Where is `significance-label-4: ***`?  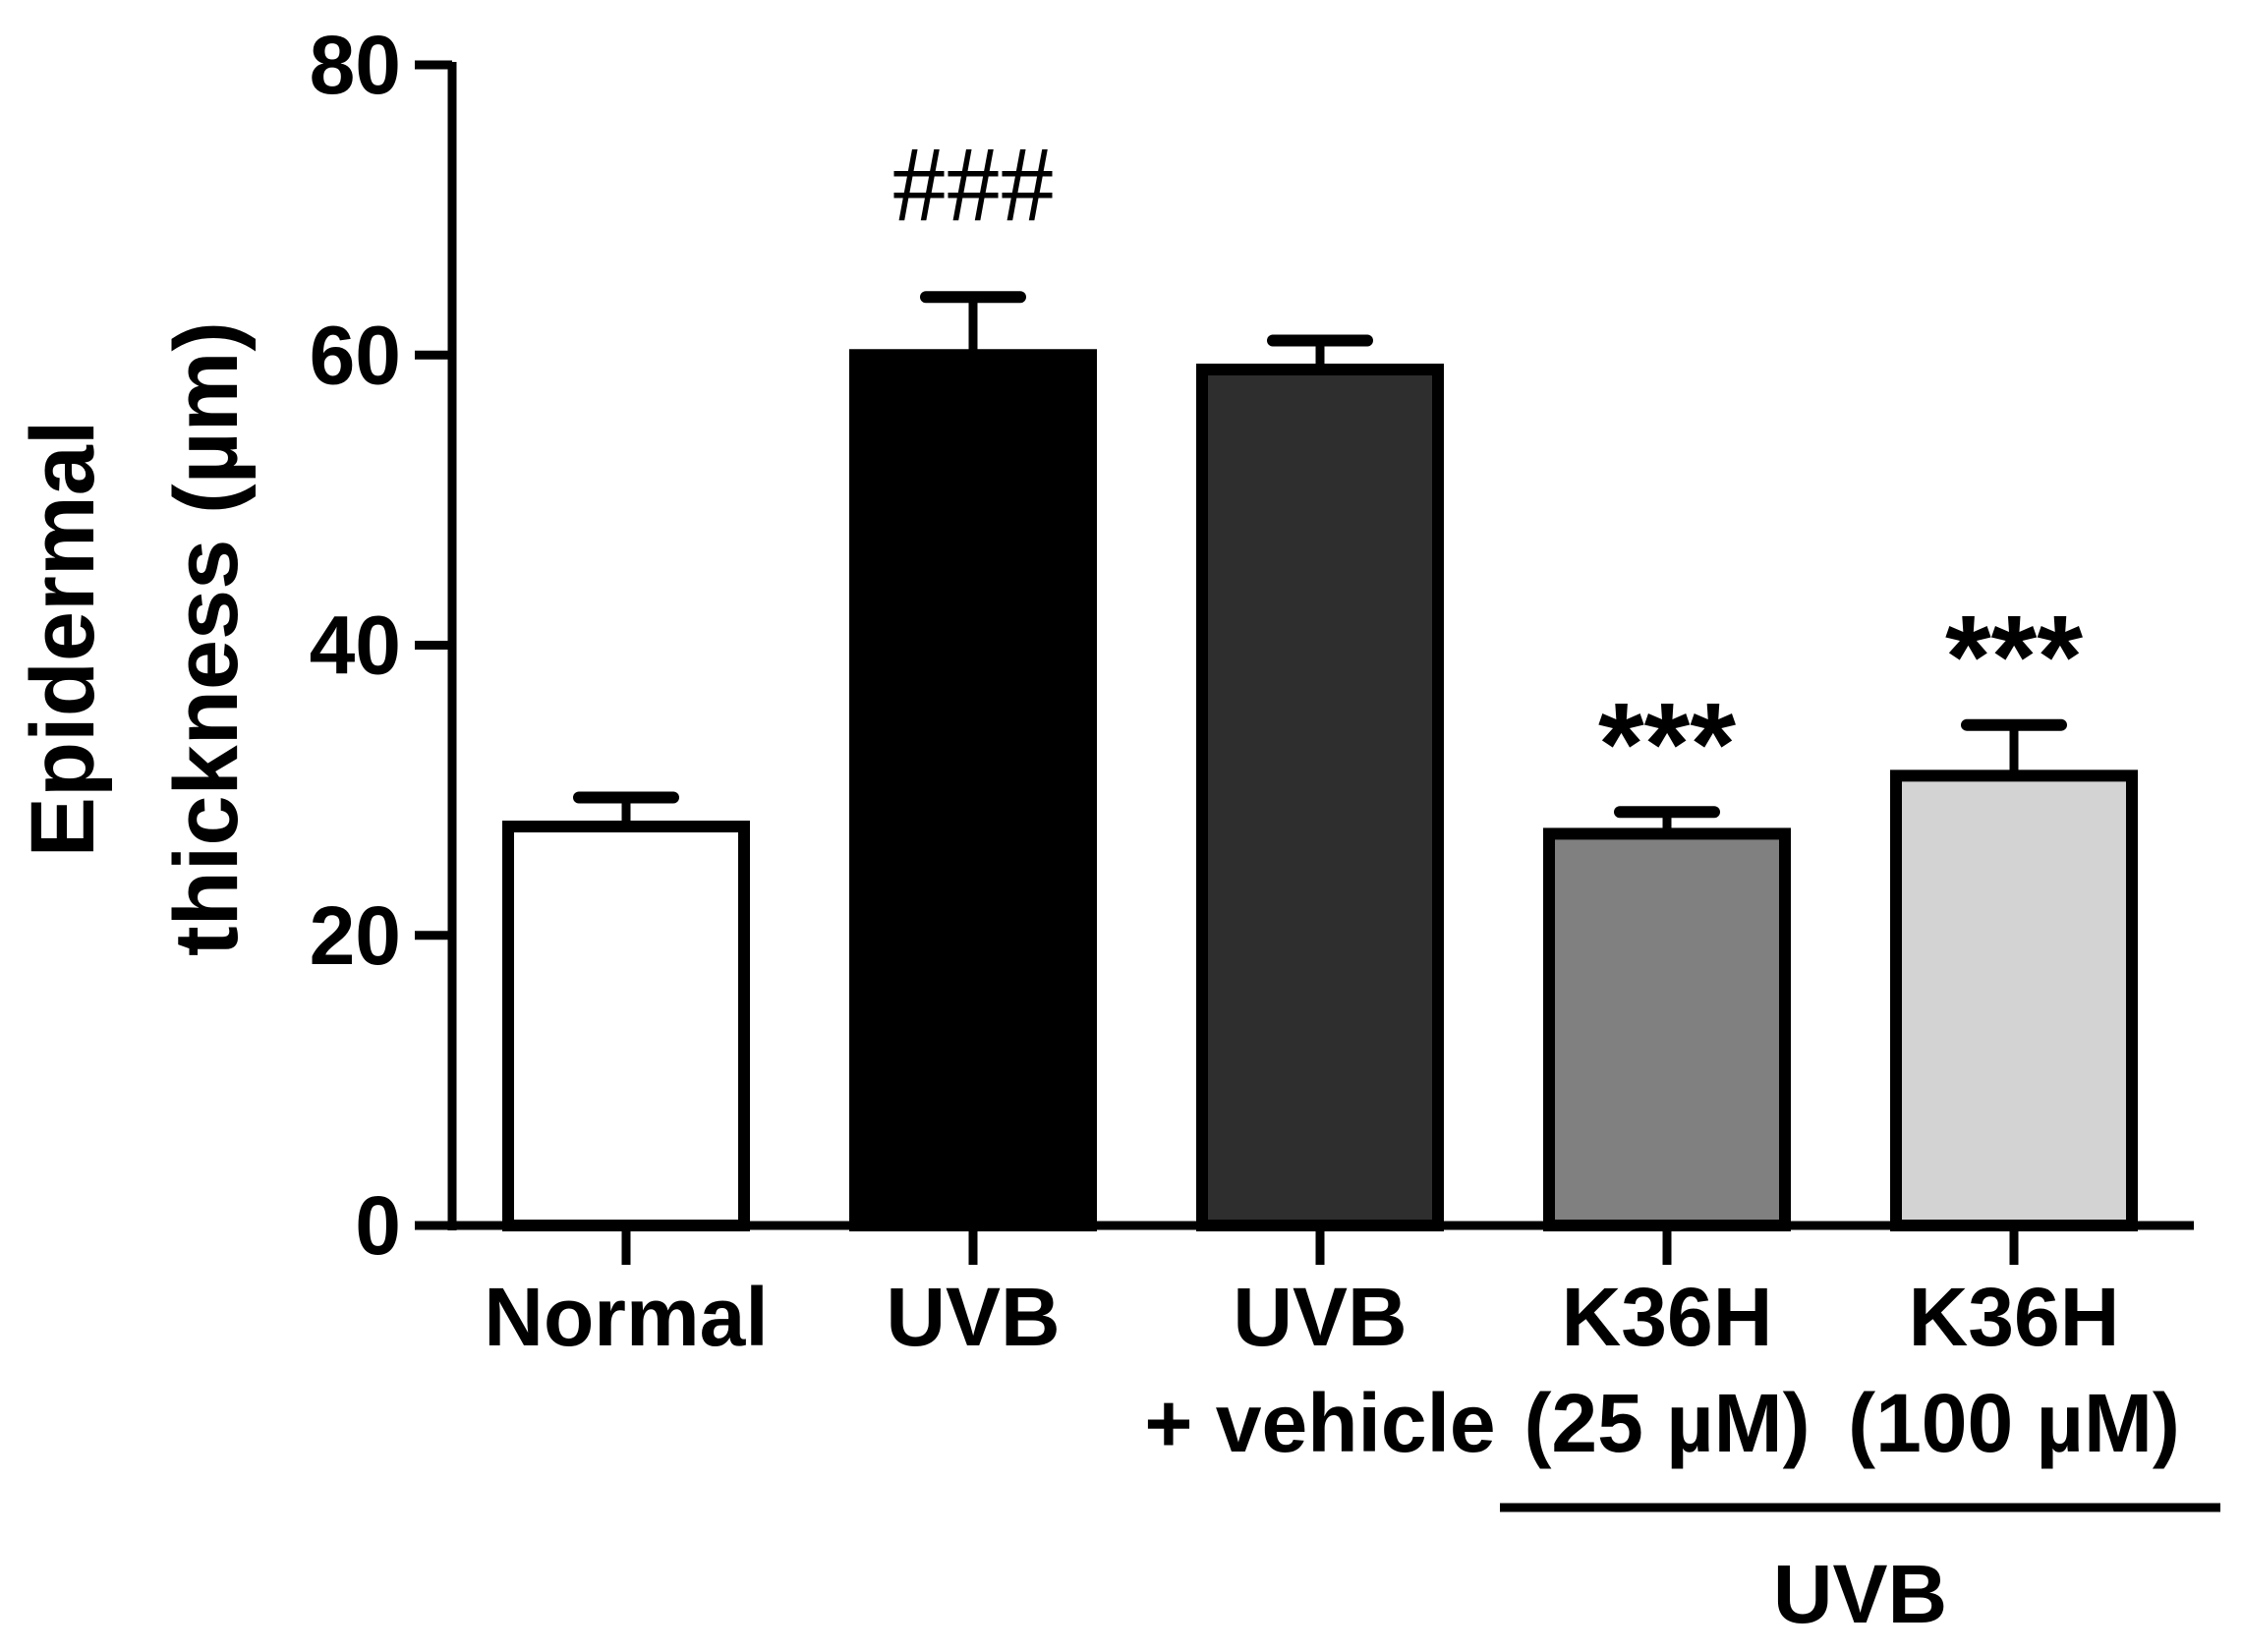 significance-label-4: *** is located at coordinates (1667, 744).